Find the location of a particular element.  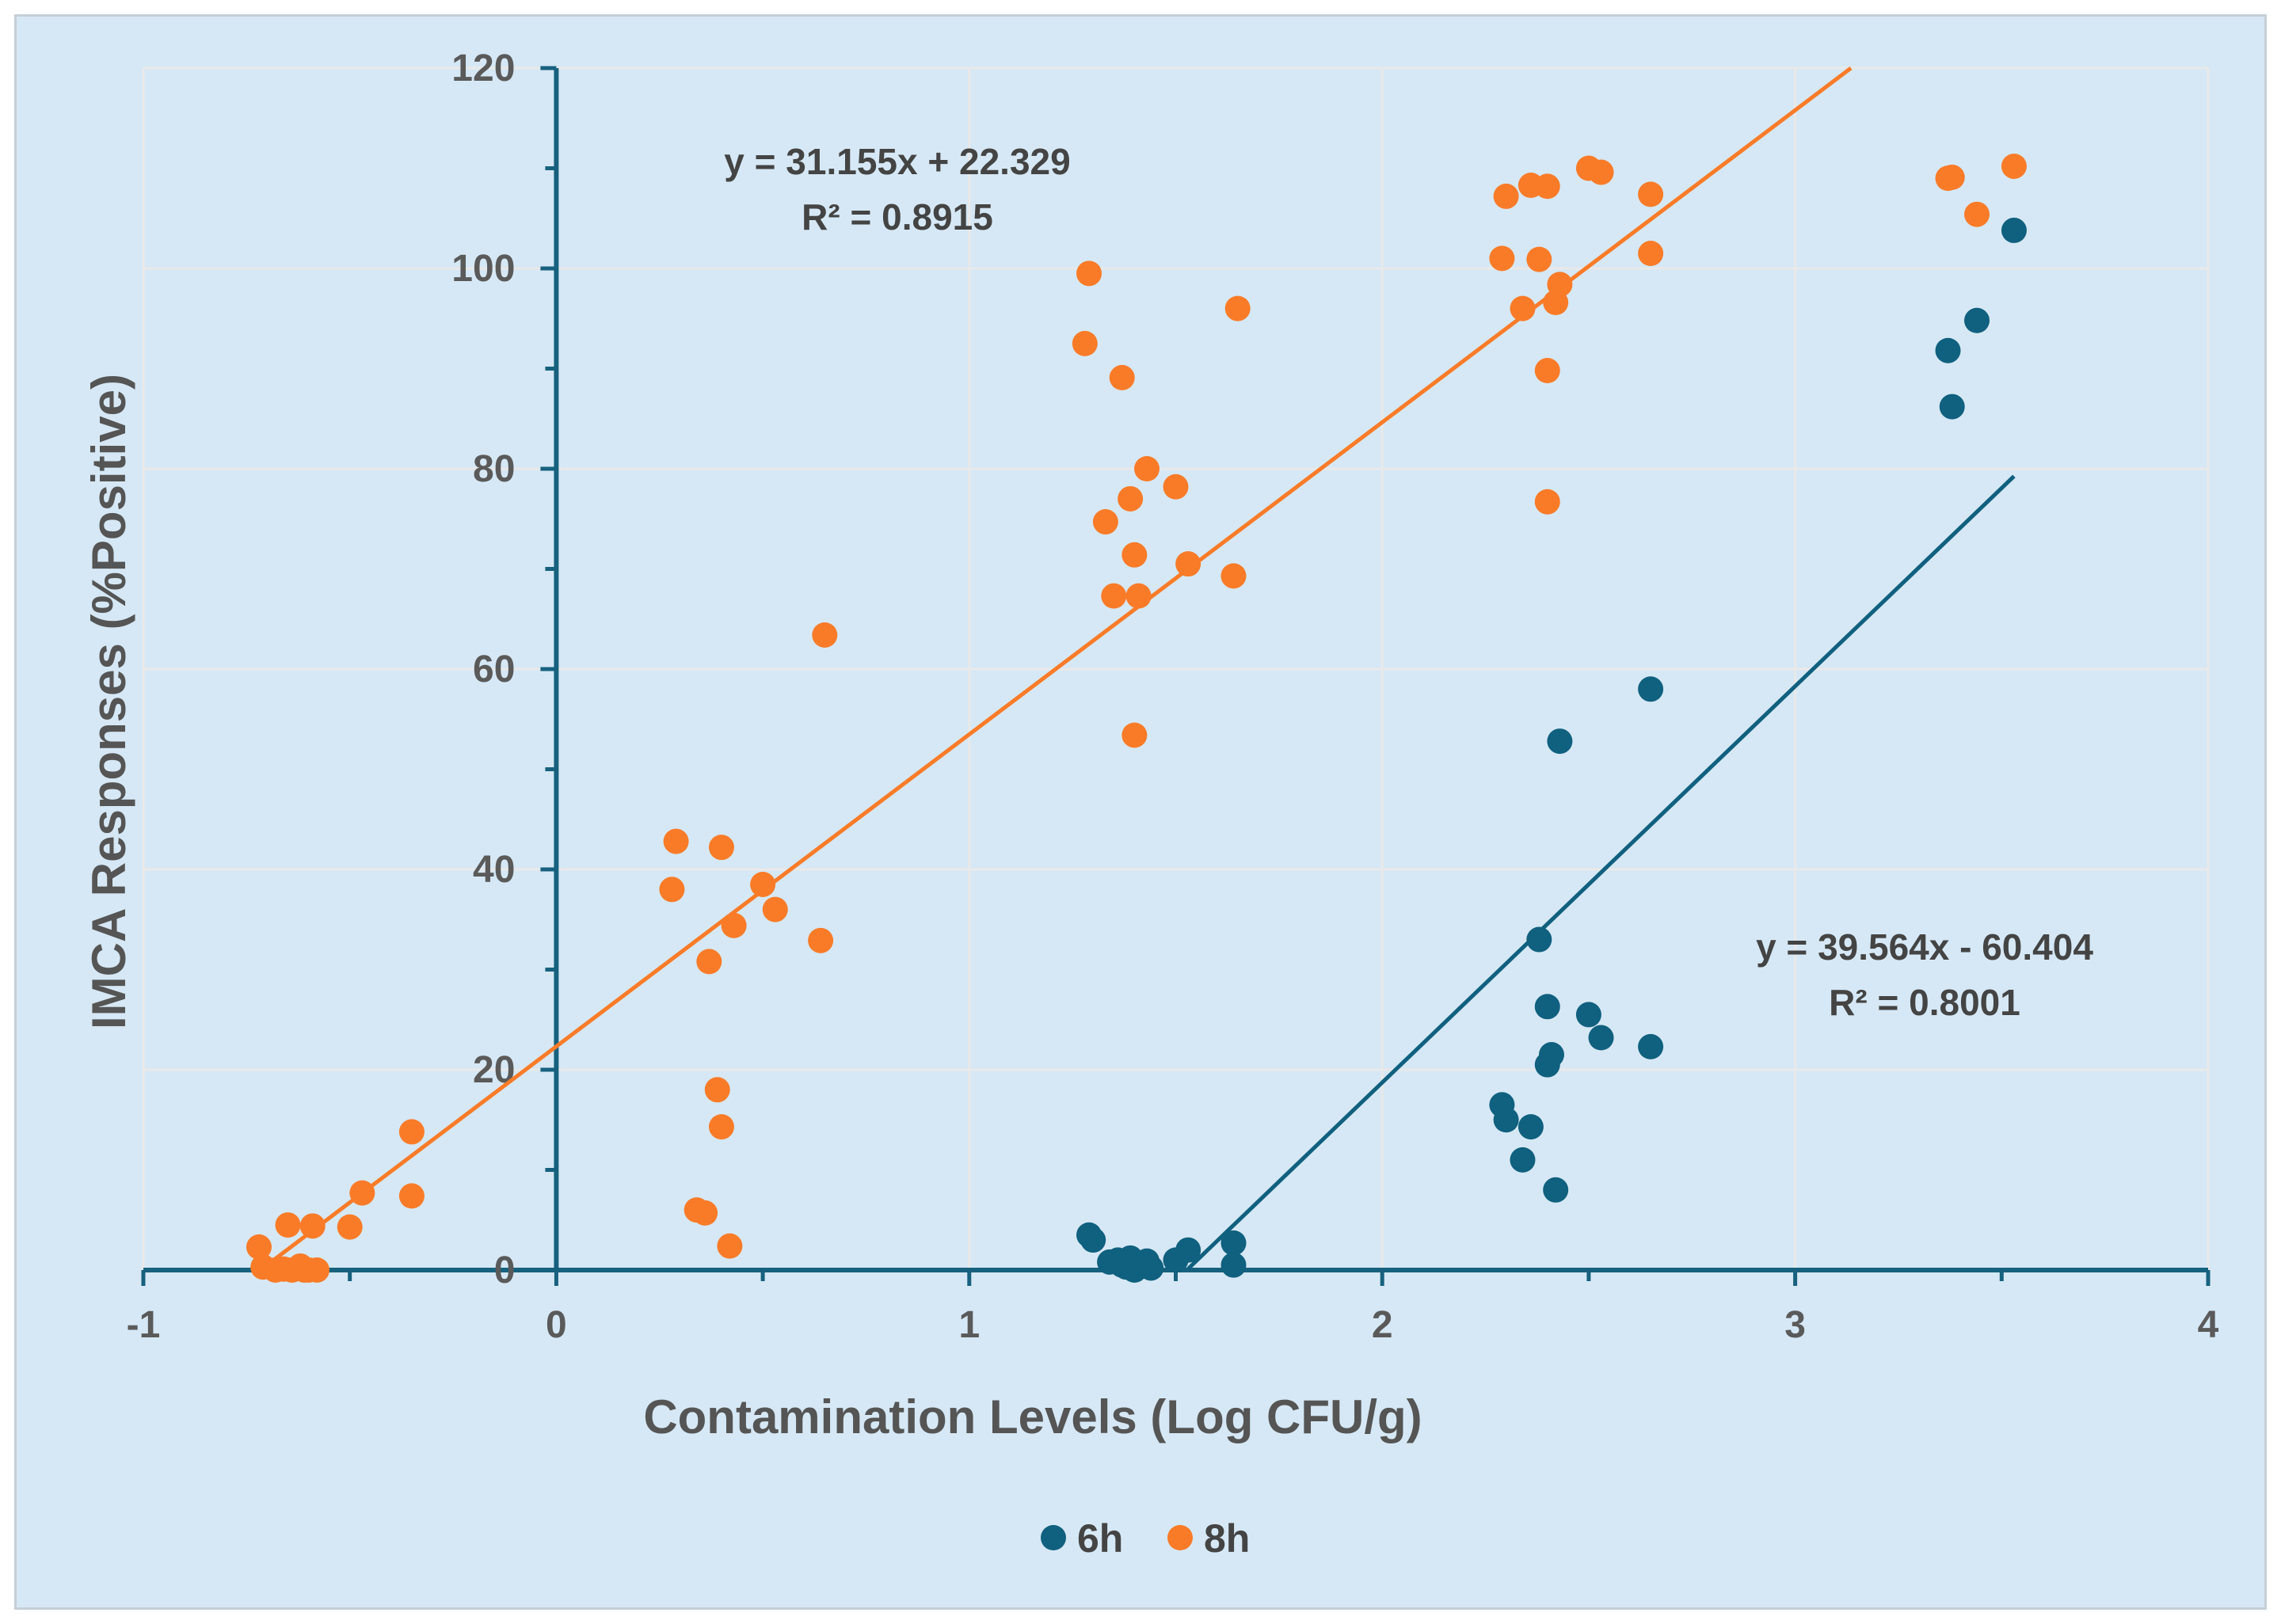

x-tick-label: 3 is located at coordinates (1795, 1325).